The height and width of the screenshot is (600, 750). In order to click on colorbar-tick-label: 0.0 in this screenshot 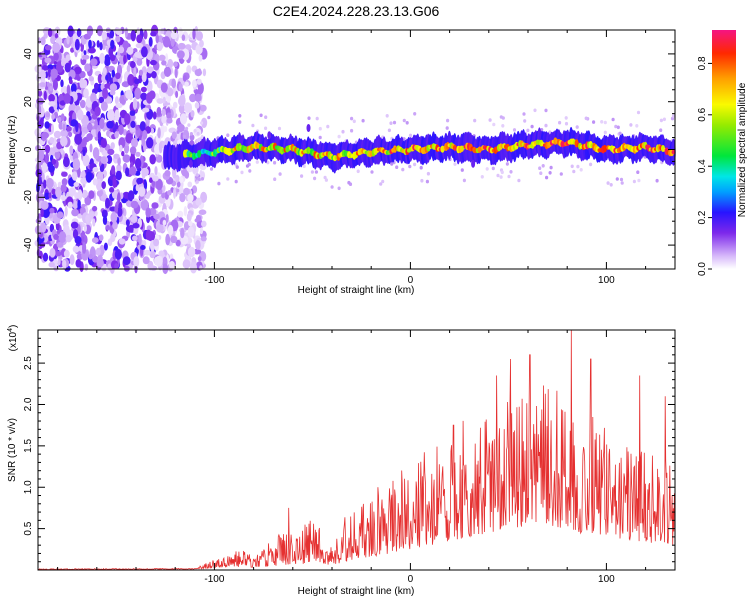, I will do `click(702, 269)`.